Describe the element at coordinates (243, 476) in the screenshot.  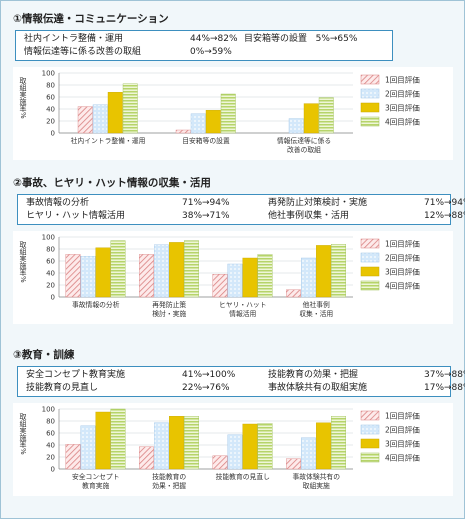
I see `x-category-label: 技能教育の見直し` at that location.